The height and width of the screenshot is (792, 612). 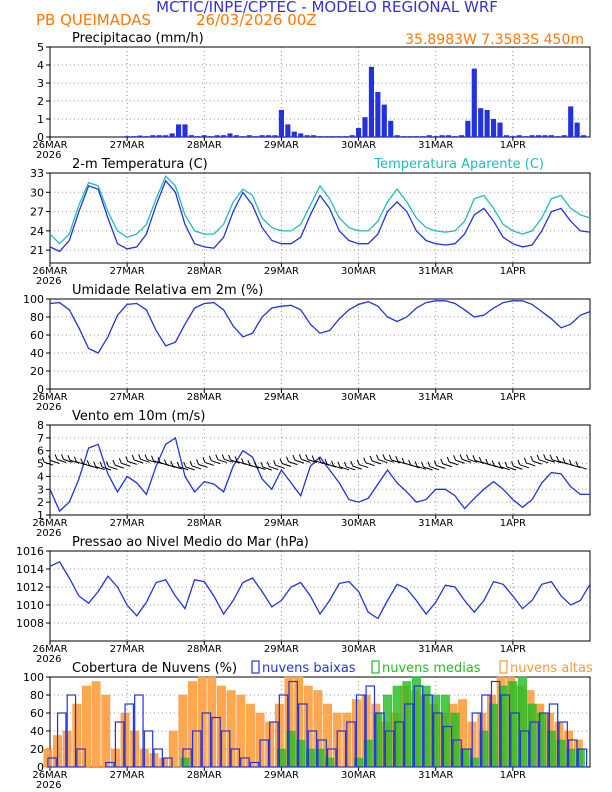 I want to click on y-tick-label: 33, so click(x=37, y=173).